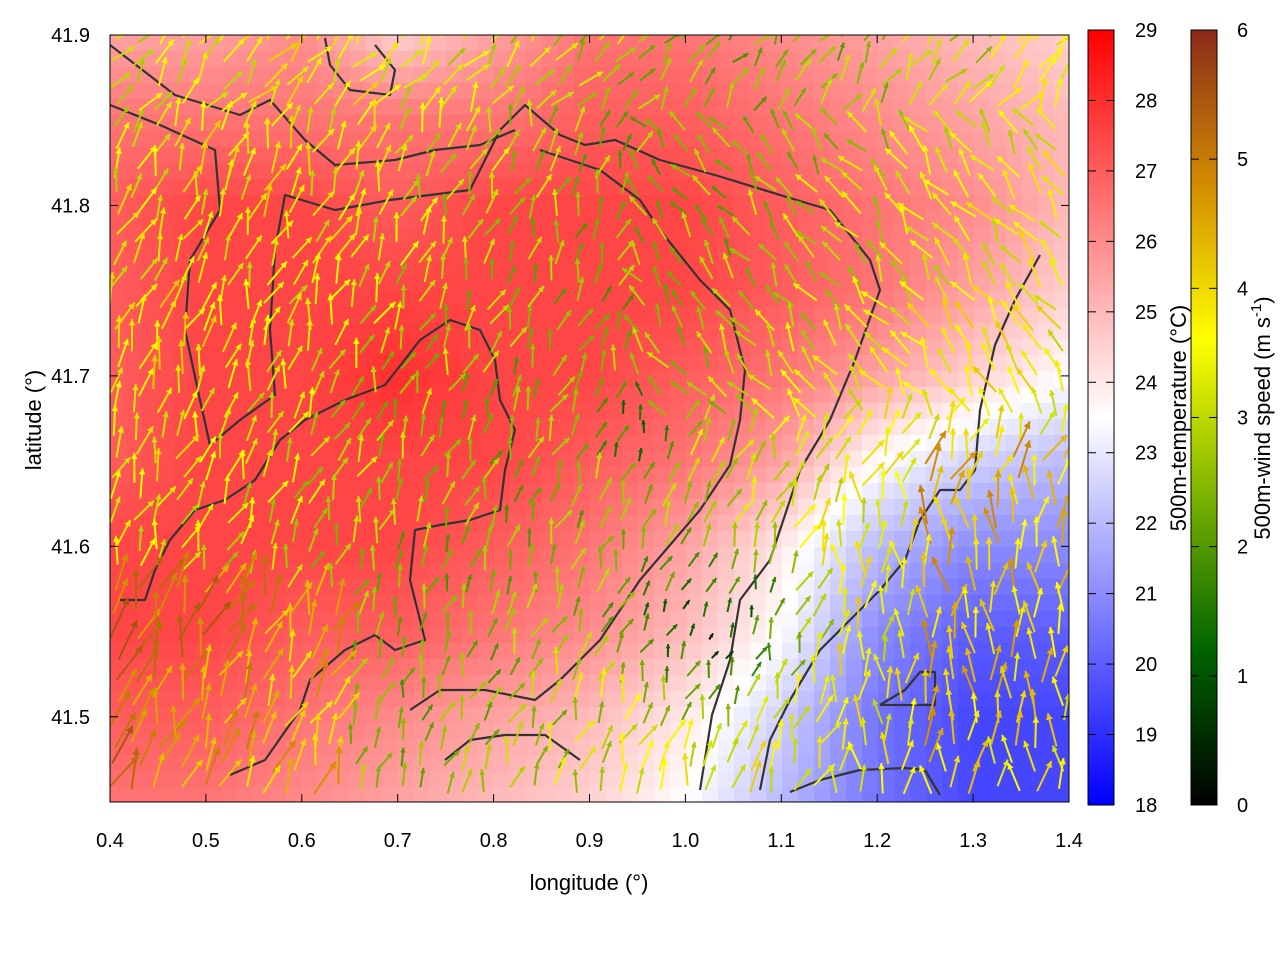 Image resolution: width=1280 pixels, height=960 pixels. What do you see at coordinates (512, 747) in the screenshot?
I see `contour-line` at bounding box center [512, 747].